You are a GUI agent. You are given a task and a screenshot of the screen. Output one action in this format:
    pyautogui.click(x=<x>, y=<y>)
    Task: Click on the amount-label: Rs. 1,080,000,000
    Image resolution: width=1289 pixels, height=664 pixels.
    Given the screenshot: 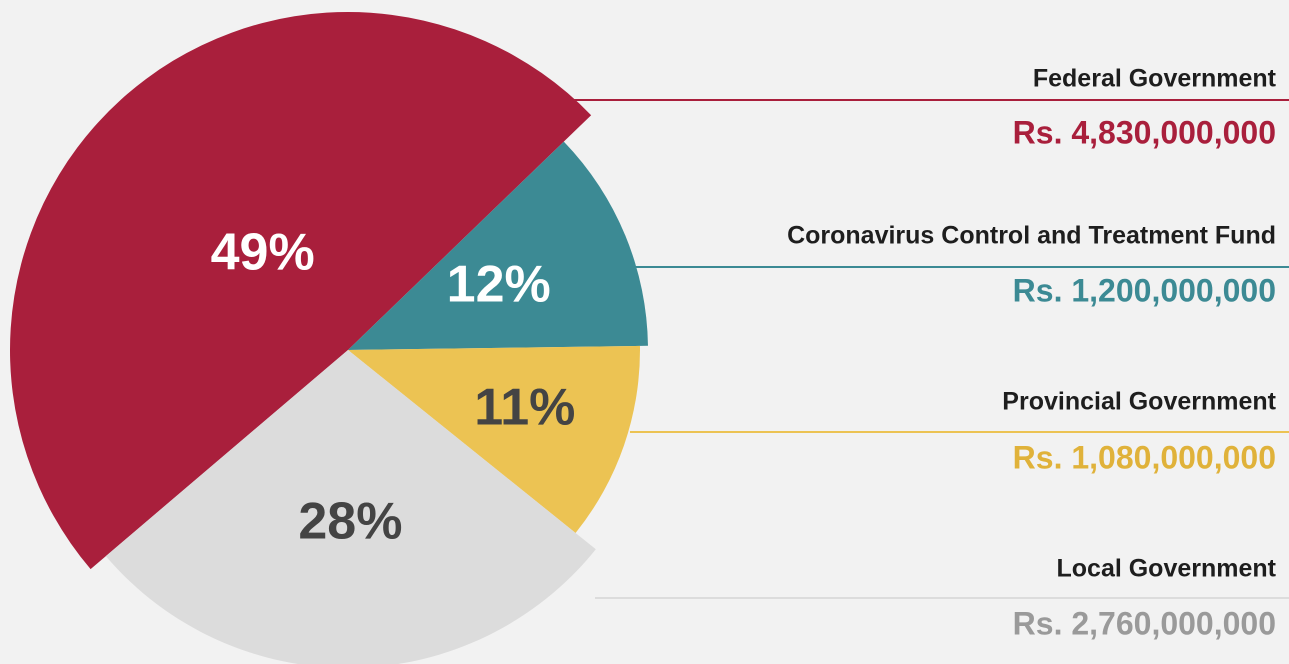 What is the action you would take?
    pyautogui.click(x=1144, y=457)
    